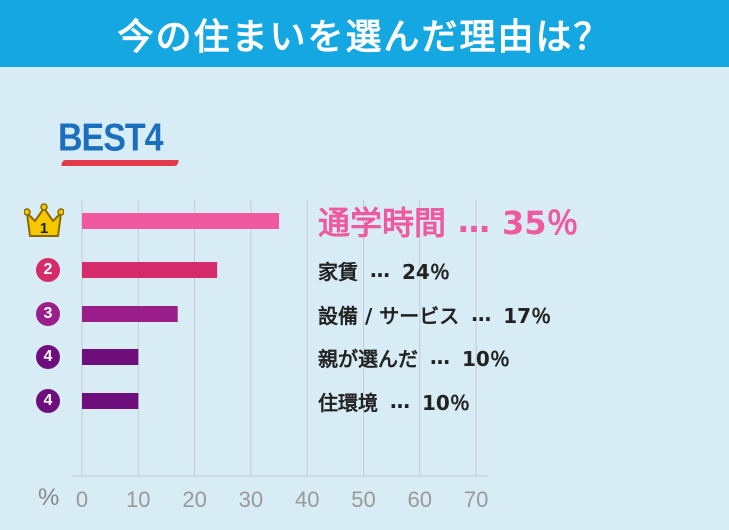 This screenshot has width=729, height=530. Describe the element at coordinates (251, 499) in the screenshot. I see `x-tick-label: 30` at that location.